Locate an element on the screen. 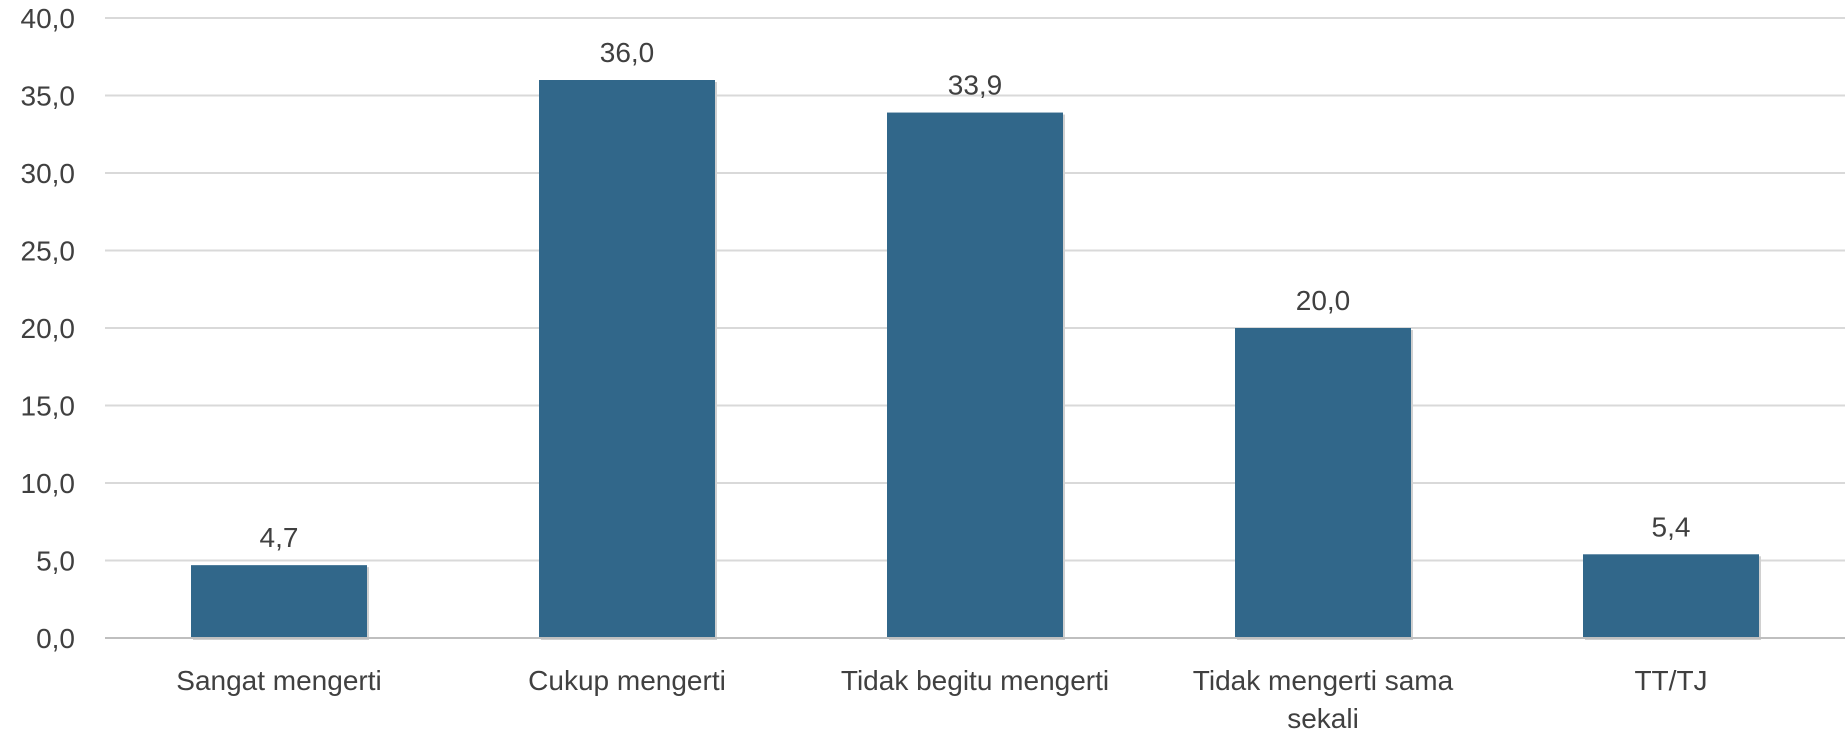 The height and width of the screenshot is (732, 1845). x-tick-label-line: Cukup mengerti is located at coordinates (627, 680).